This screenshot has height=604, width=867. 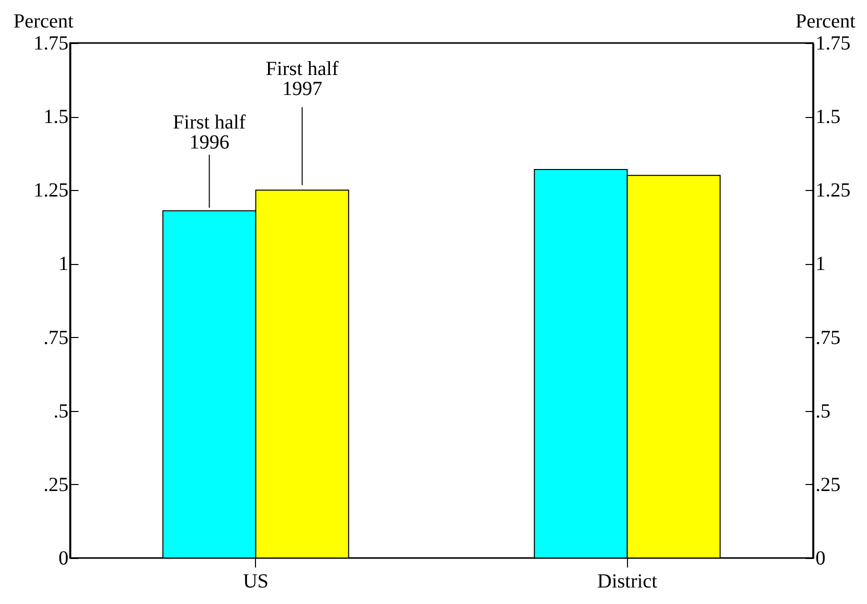 I want to click on y-tick-label: 1.5, so click(x=56, y=117).